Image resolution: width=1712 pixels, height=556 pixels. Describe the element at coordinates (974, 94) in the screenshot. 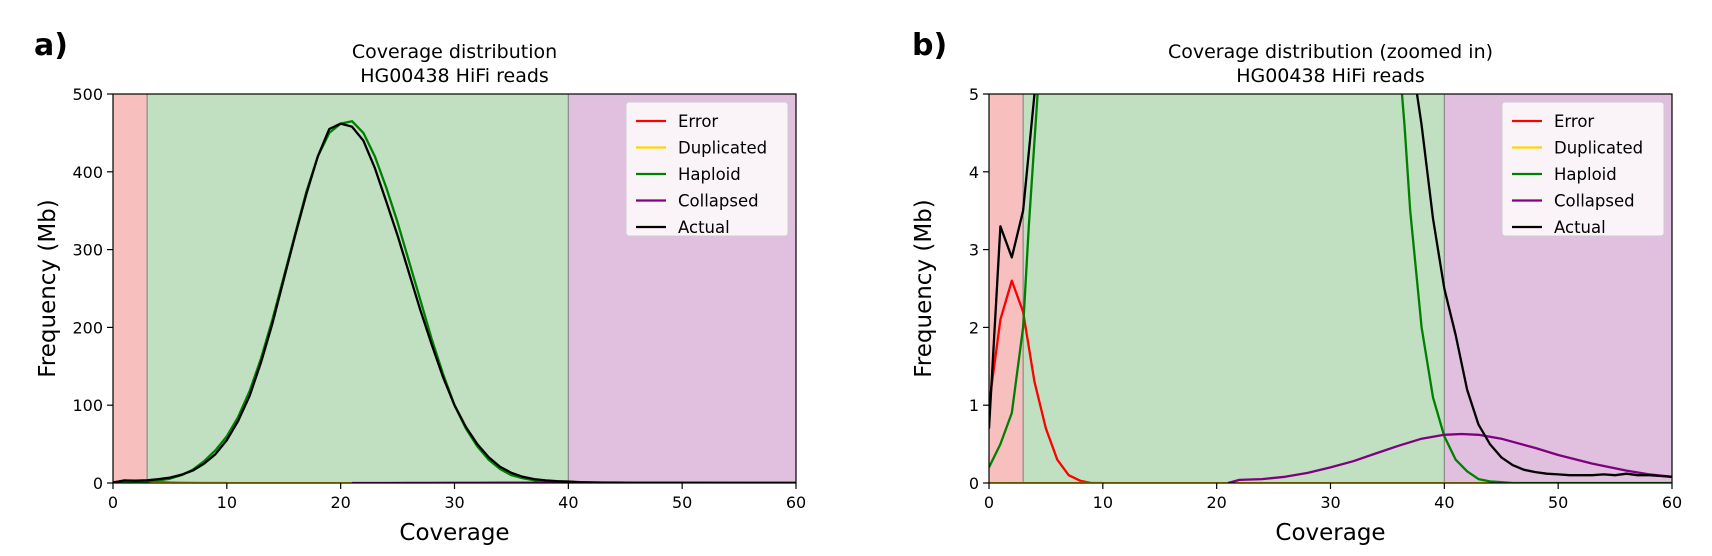

I see `y-tick-label: 5` at that location.